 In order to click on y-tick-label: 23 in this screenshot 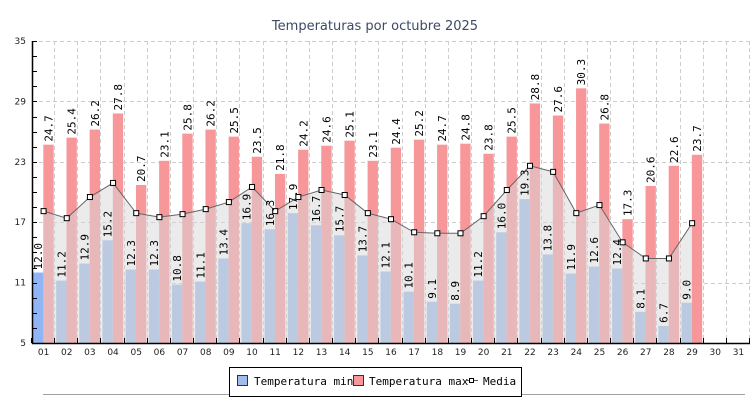, I will do `click(20, 163)`.